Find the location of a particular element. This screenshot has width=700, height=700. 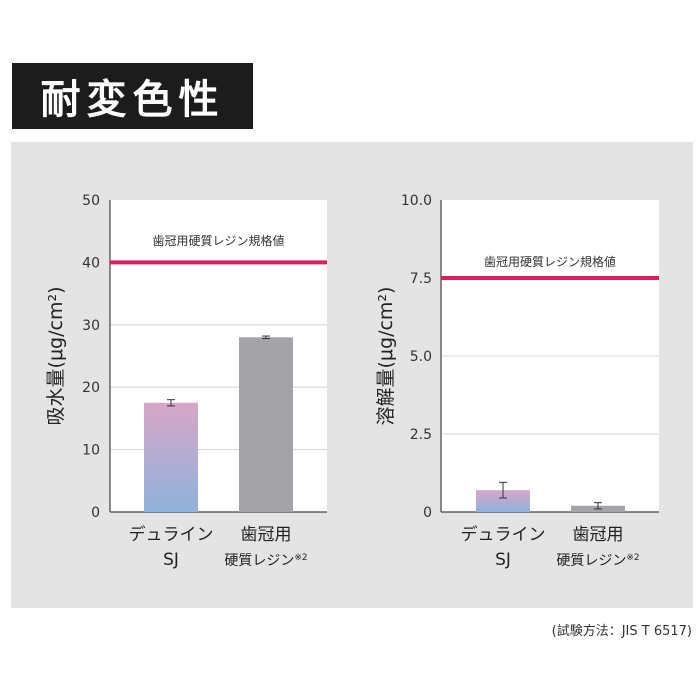

bar-crown-resin is located at coordinates (266, 424).